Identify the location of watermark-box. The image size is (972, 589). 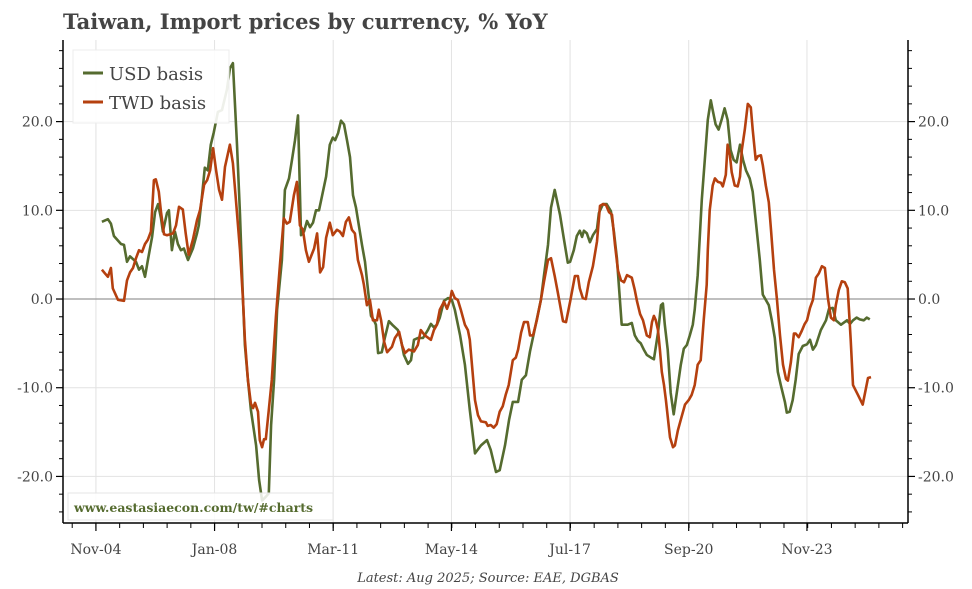
(200, 506).